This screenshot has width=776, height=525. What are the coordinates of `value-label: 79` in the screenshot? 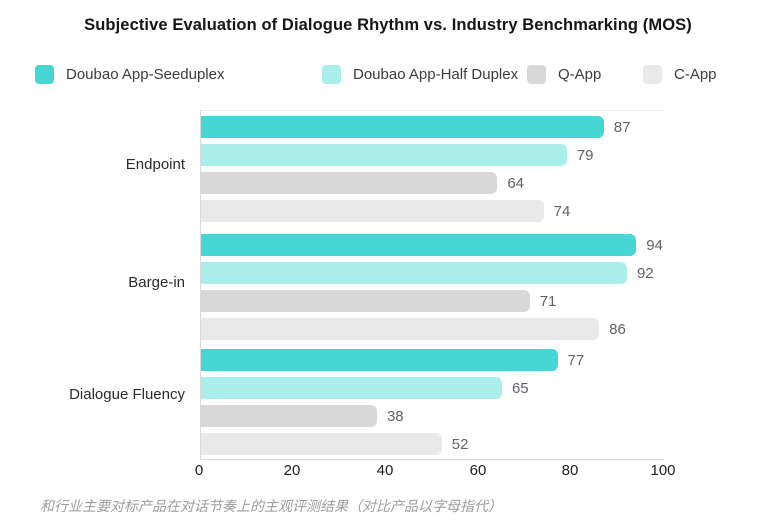 It's located at (585, 155).